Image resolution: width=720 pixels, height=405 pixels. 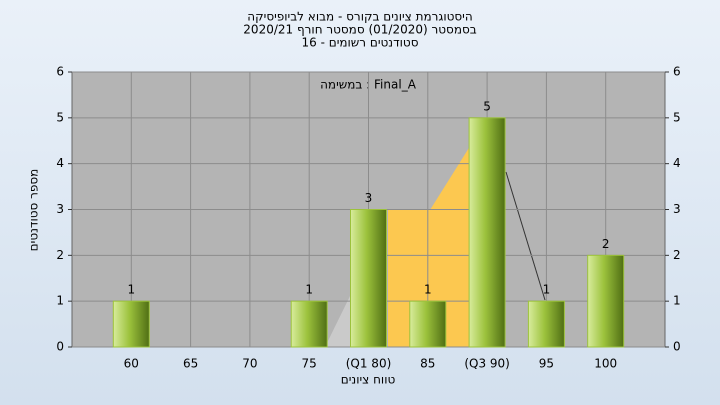 What do you see at coordinates (369, 198) in the screenshot?
I see `data-label: 3` at bounding box center [369, 198].